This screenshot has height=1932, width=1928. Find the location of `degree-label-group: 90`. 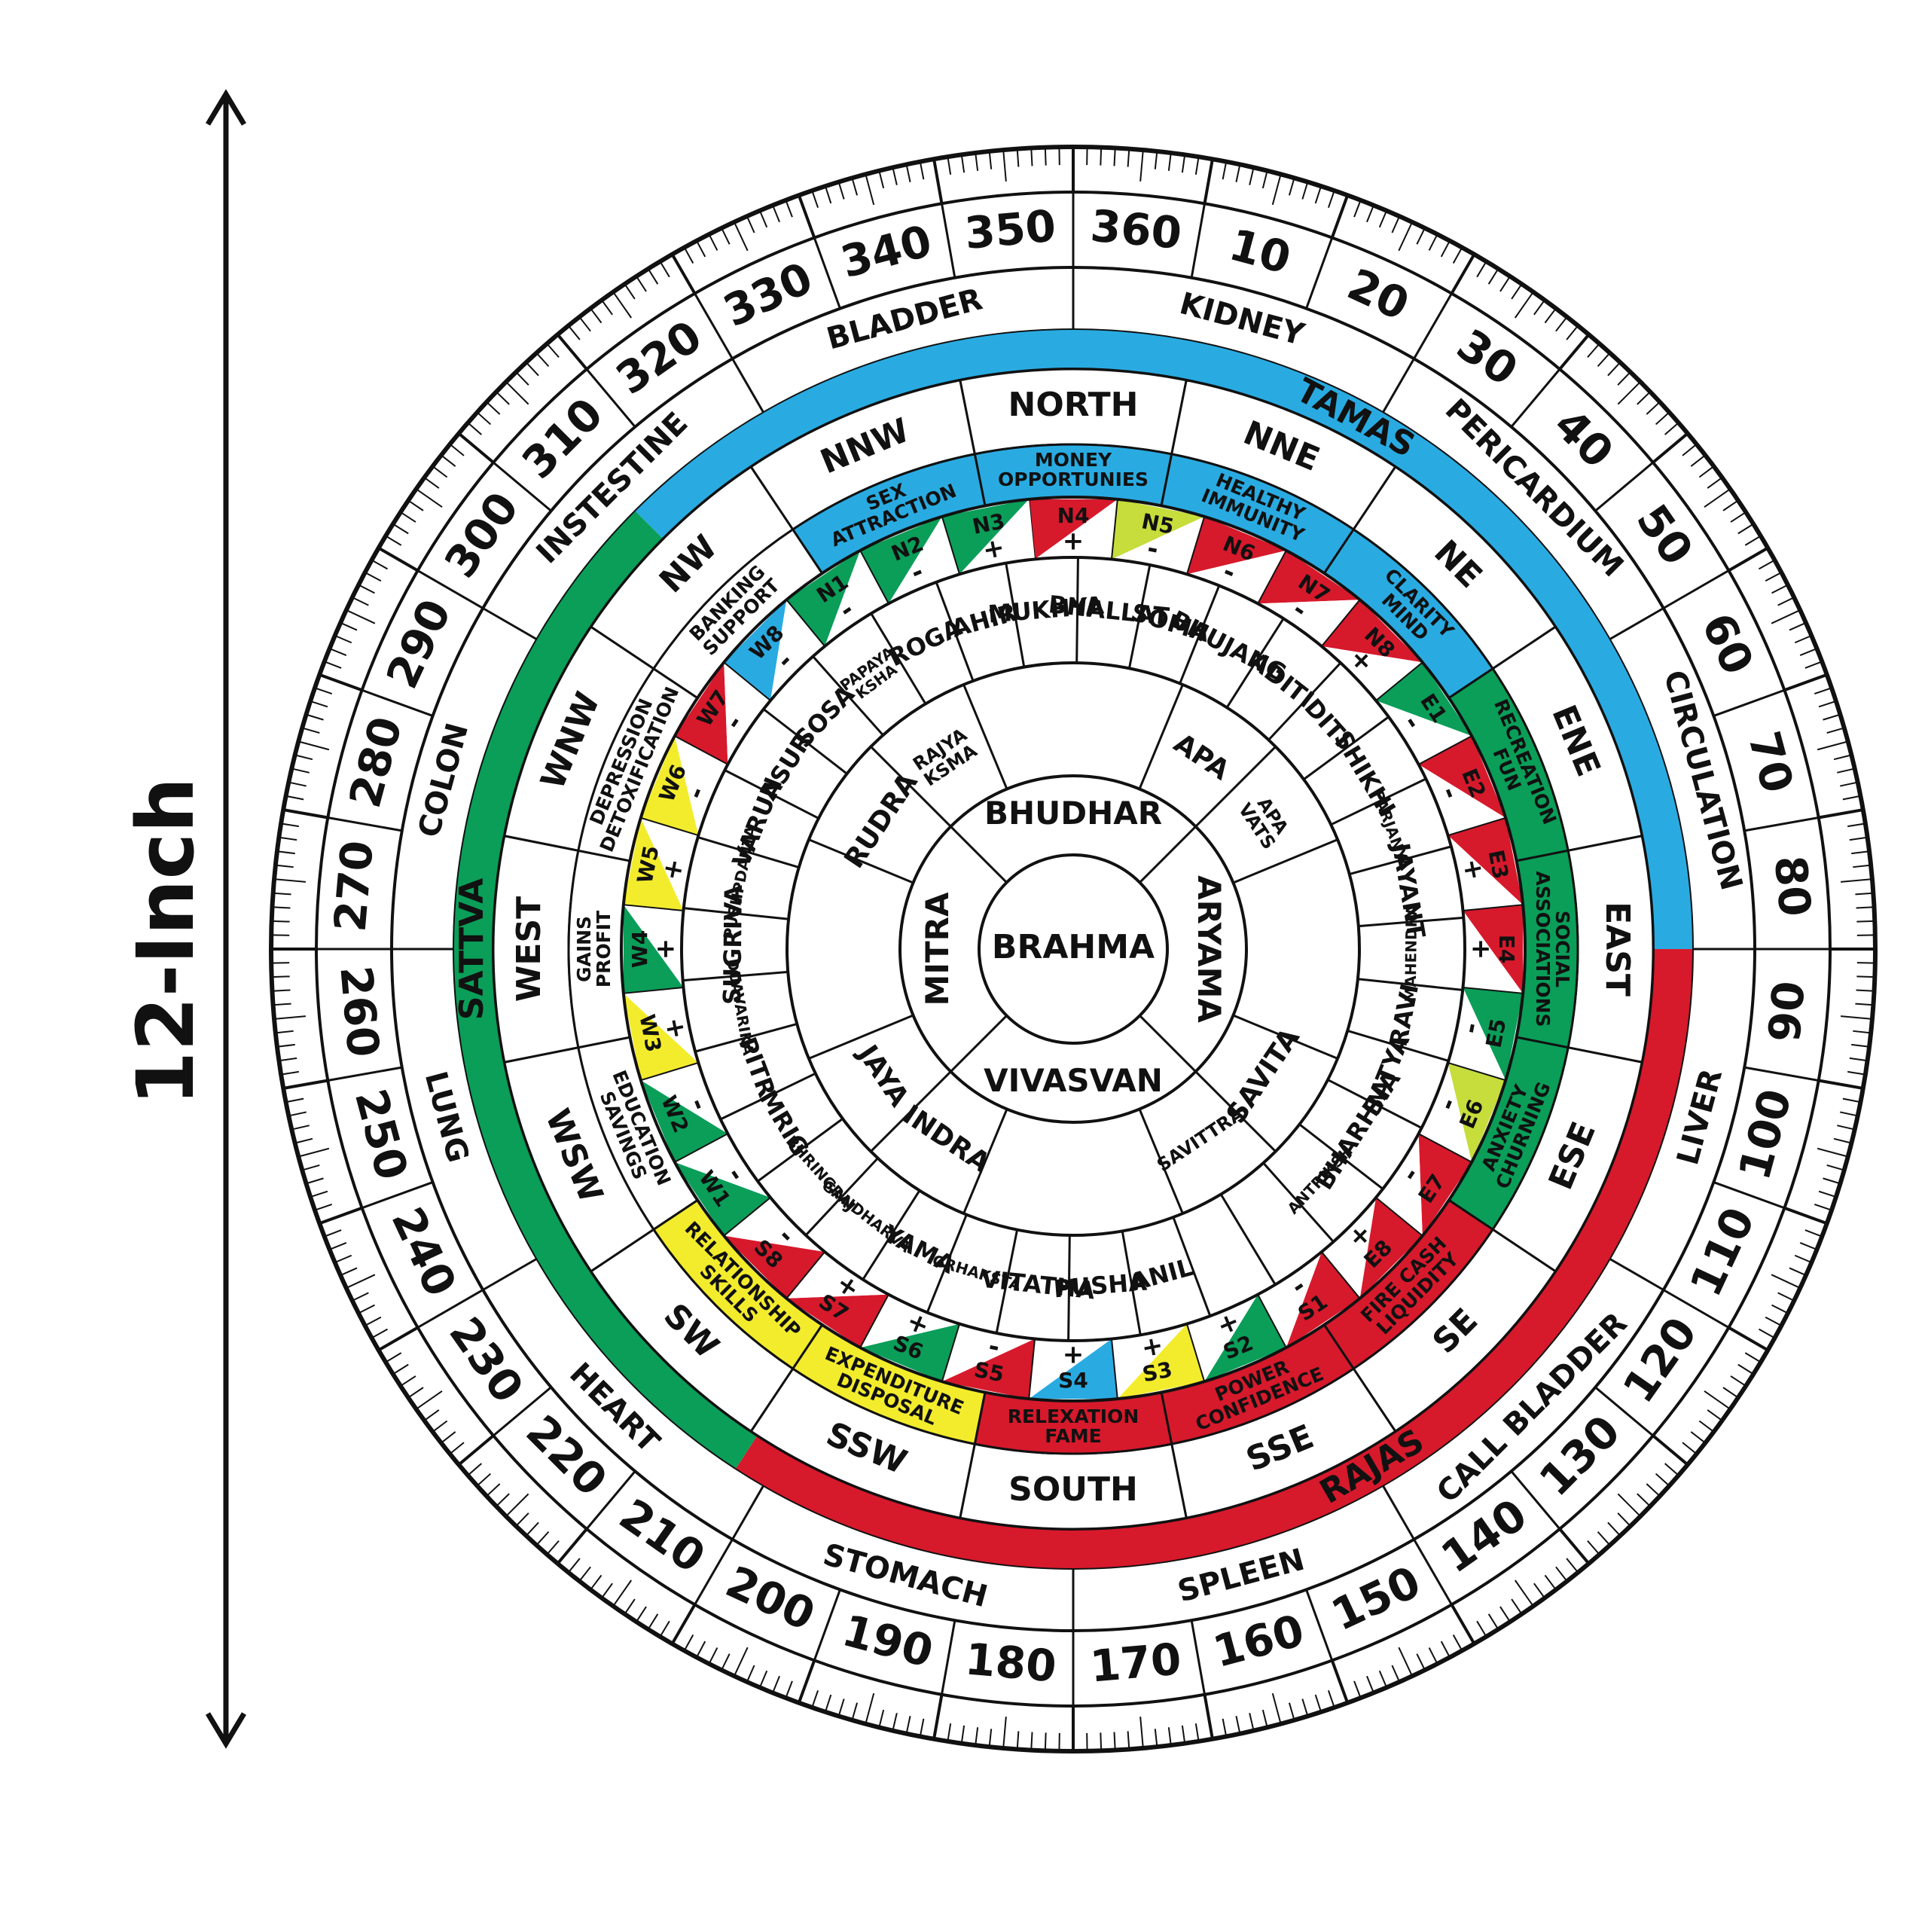

degree-label-group: 90 is located at coordinates (1787, 1012).